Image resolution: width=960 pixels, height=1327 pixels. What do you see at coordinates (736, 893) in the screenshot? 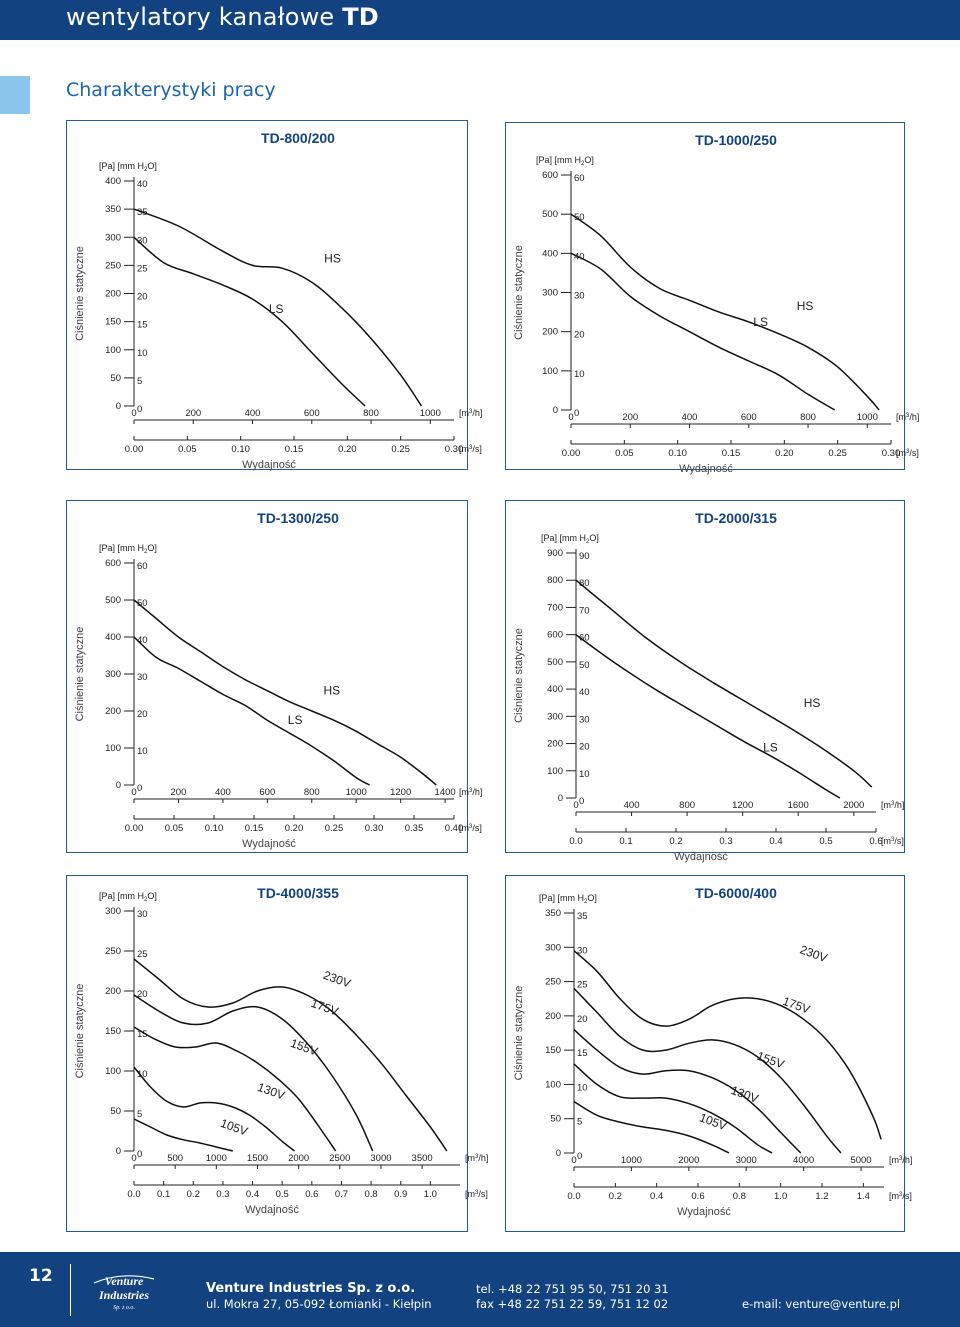
I see `chart-title: TD-6000/400` at bounding box center [736, 893].